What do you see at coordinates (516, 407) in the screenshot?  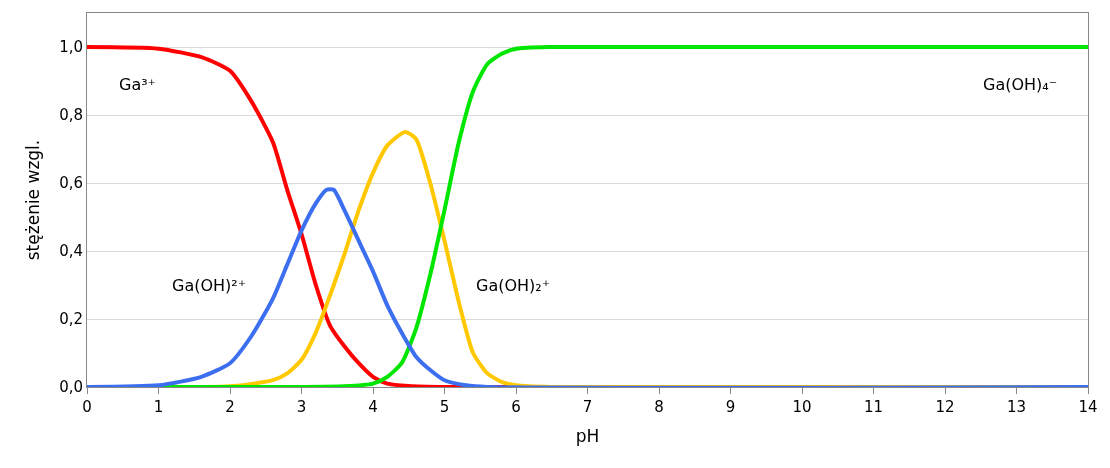 I see `x-tick-label: 6` at bounding box center [516, 407].